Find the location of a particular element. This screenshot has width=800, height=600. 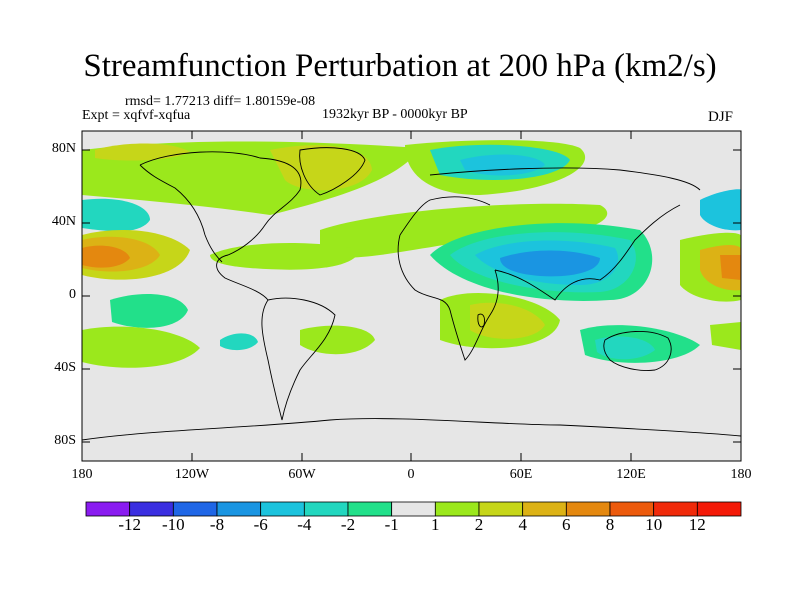

colorbar-label: -2 is located at coordinates (348, 524).